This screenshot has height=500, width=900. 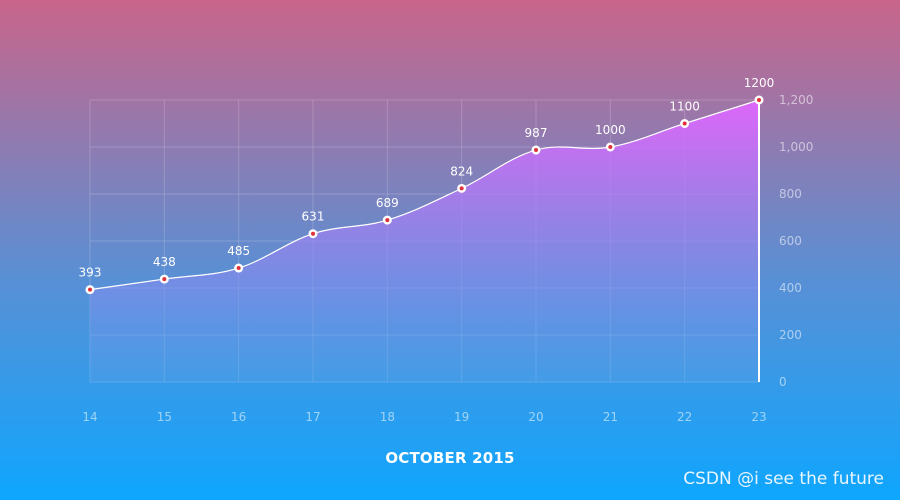 What do you see at coordinates (450, 458) in the screenshot?
I see `x-axis-title: OCTOBER 2015` at bounding box center [450, 458].